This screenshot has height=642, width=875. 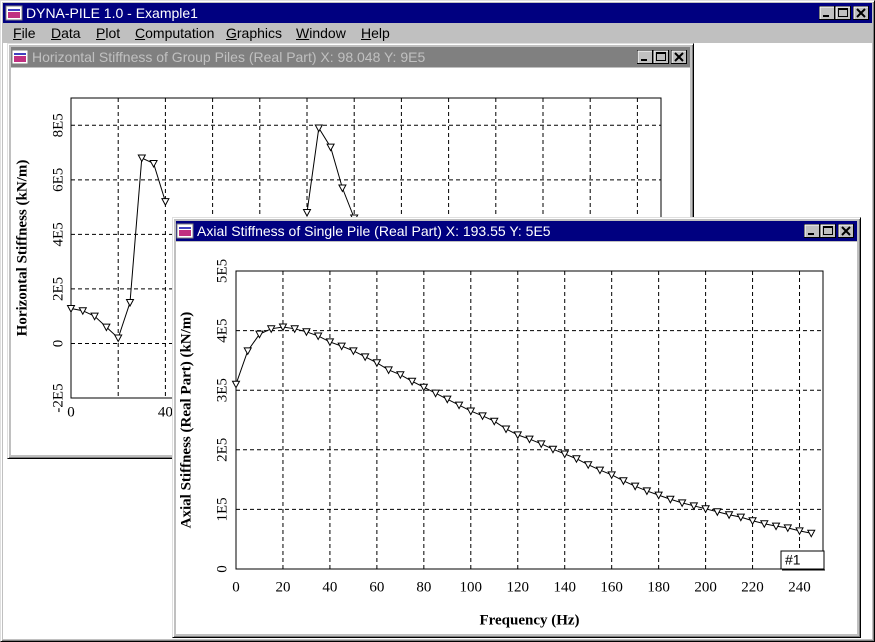 I want to click on menu-item: Computation, so click(x=175, y=33).